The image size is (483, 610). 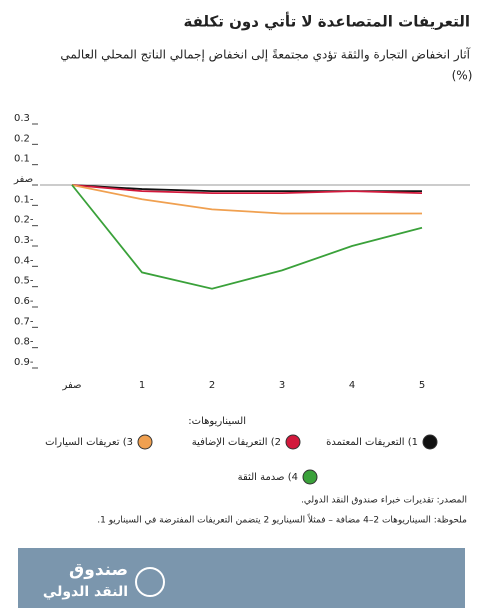 What do you see at coordinates (24, 301) in the screenshot?
I see `y-tick-label: 0.6-` at bounding box center [24, 301].